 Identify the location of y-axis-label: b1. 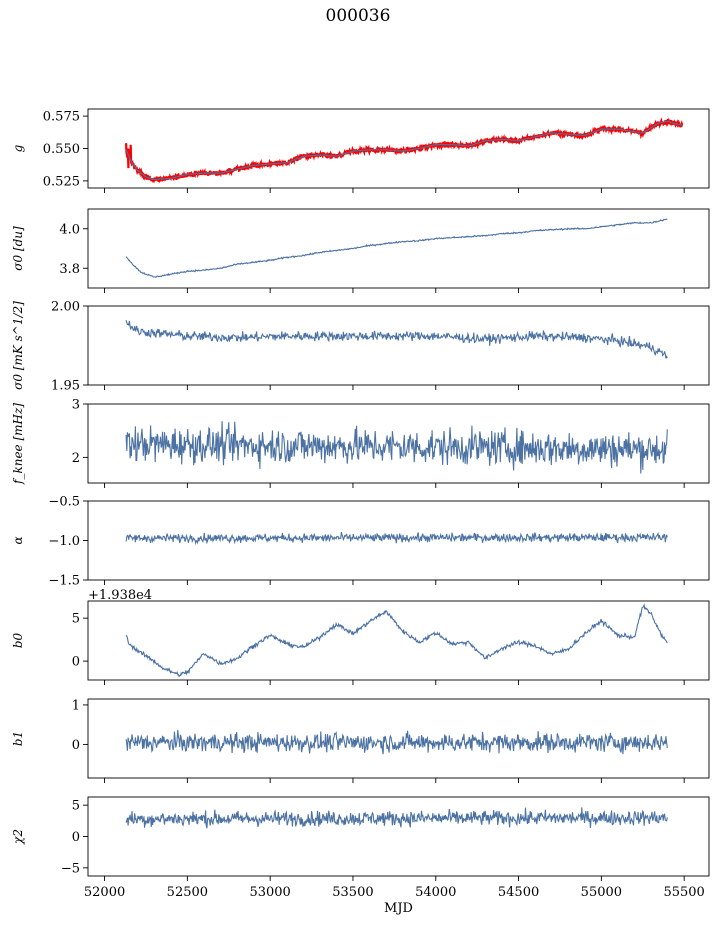
(18, 738).